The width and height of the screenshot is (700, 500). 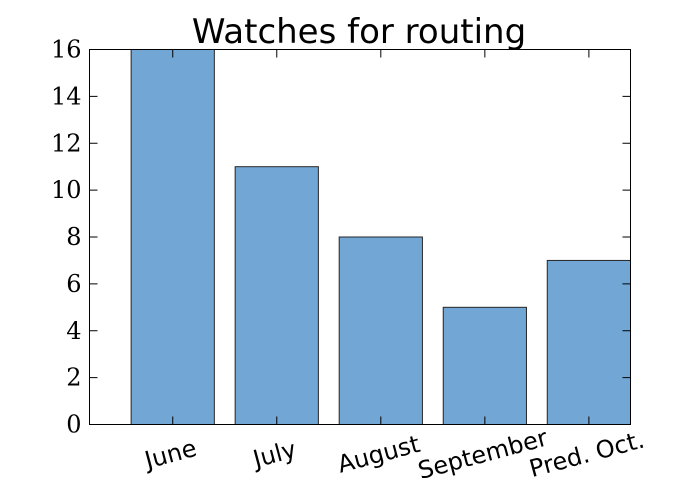 What do you see at coordinates (380, 330) in the screenshot?
I see `bar-august` at bounding box center [380, 330].